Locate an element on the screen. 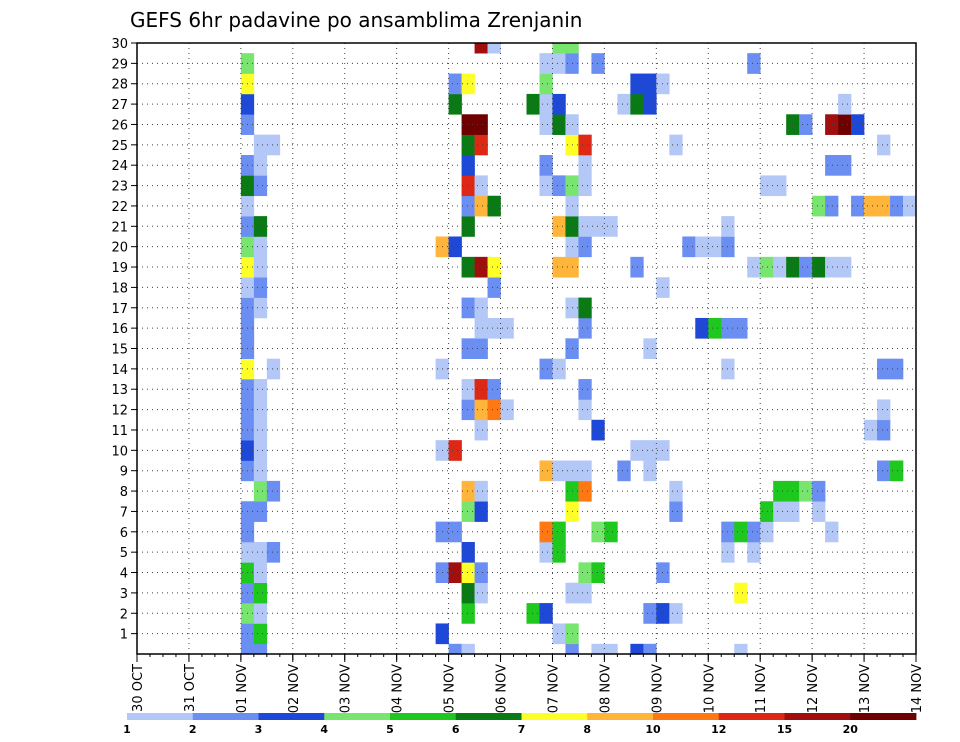 The image size is (960, 742). colorbar-label: 4 is located at coordinates (324, 729).